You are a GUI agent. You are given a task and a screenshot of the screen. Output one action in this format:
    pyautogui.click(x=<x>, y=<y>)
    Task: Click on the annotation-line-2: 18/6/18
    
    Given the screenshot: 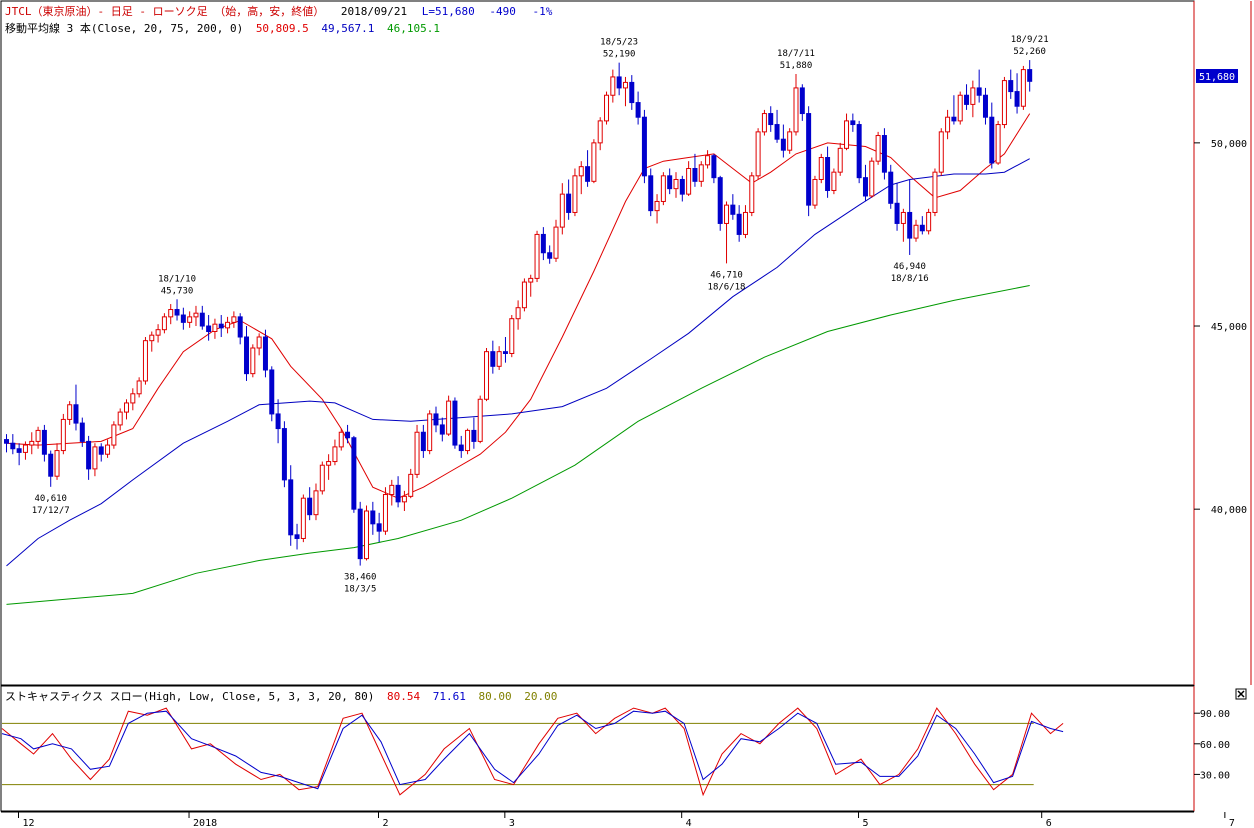 What is the action you would take?
    pyautogui.click(x=727, y=287)
    